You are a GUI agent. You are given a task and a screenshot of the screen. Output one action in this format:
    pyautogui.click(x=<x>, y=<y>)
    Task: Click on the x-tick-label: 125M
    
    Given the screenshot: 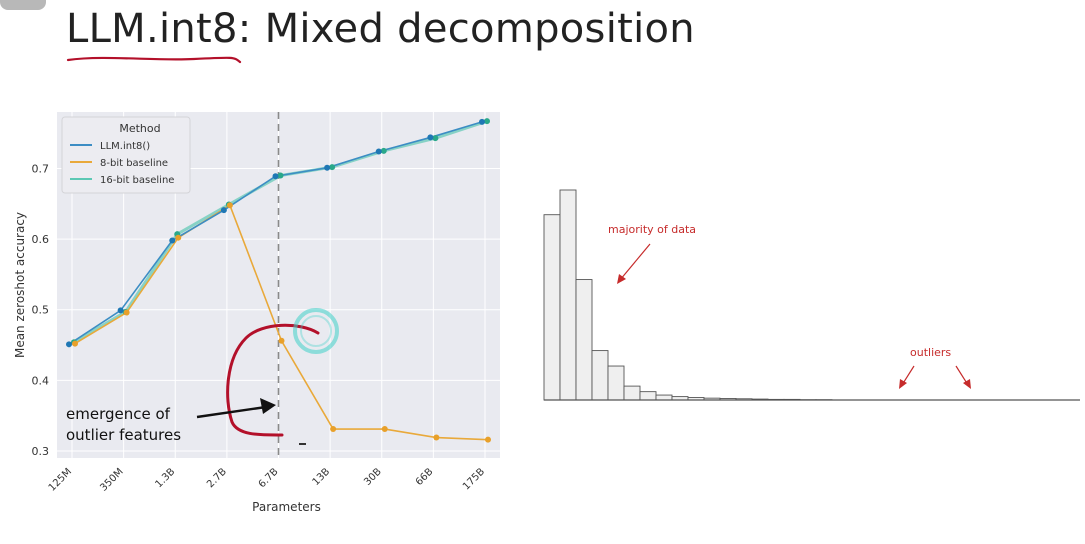 What is the action you would take?
    pyautogui.click(x=60, y=479)
    